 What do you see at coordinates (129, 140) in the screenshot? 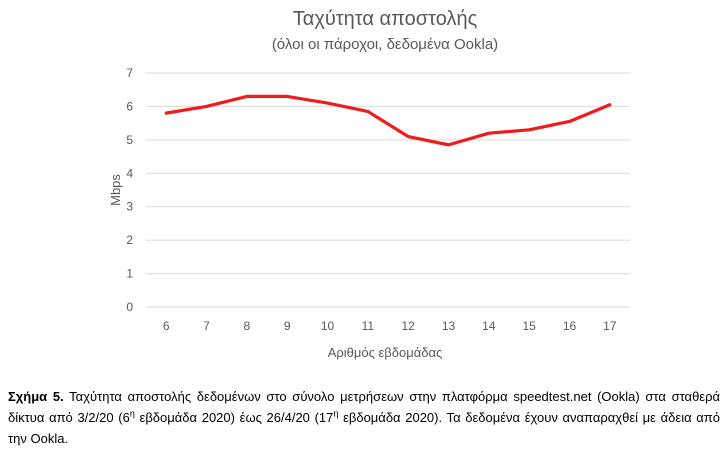
I see `y-tick-label: 5` at bounding box center [129, 140].